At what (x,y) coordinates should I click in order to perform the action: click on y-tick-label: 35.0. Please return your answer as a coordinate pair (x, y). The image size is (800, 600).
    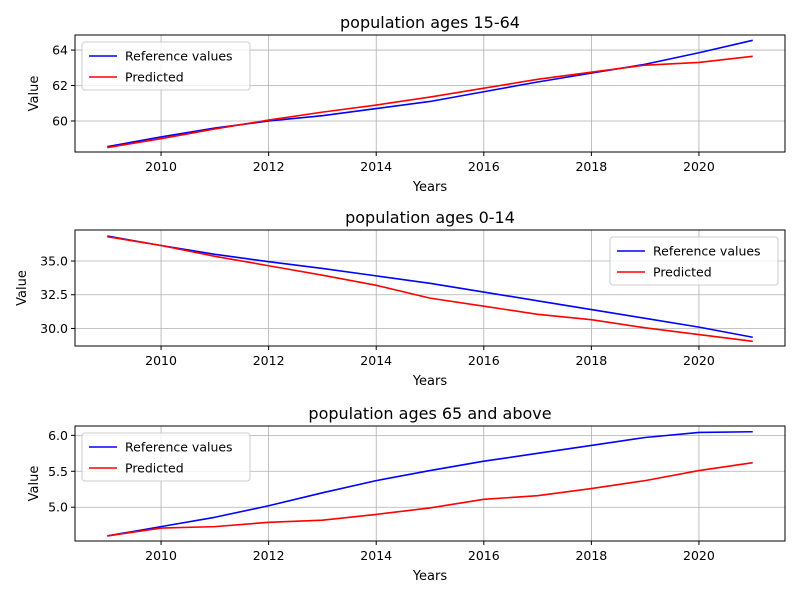
    Looking at the image, I should click on (54, 261).